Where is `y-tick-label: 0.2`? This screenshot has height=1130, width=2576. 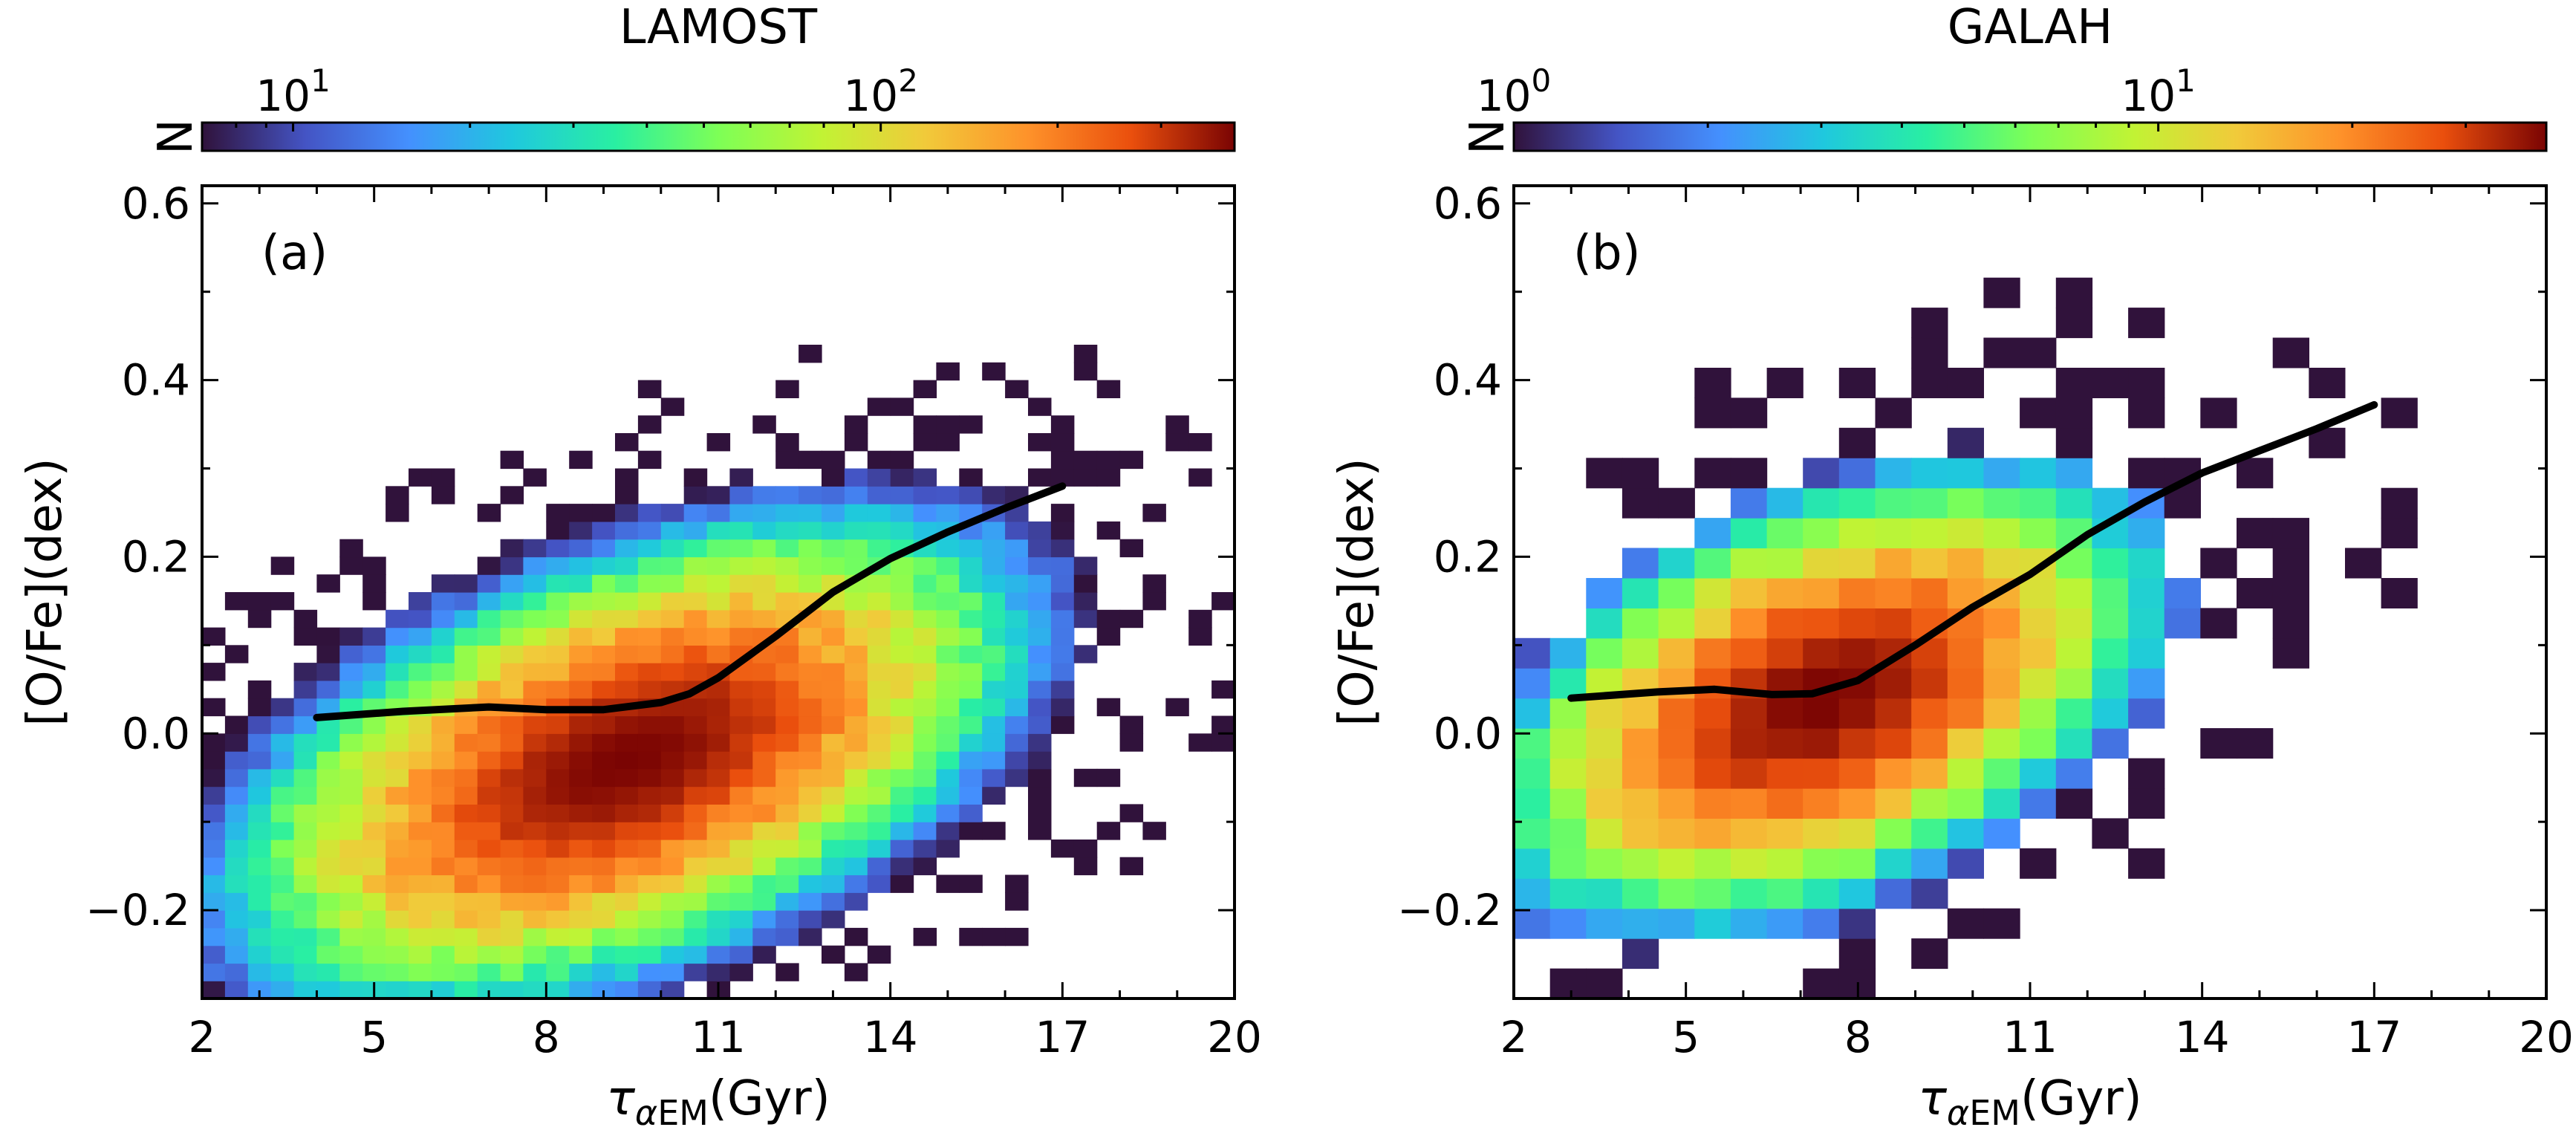 y-tick-label: 0.2 is located at coordinates (1468, 556).